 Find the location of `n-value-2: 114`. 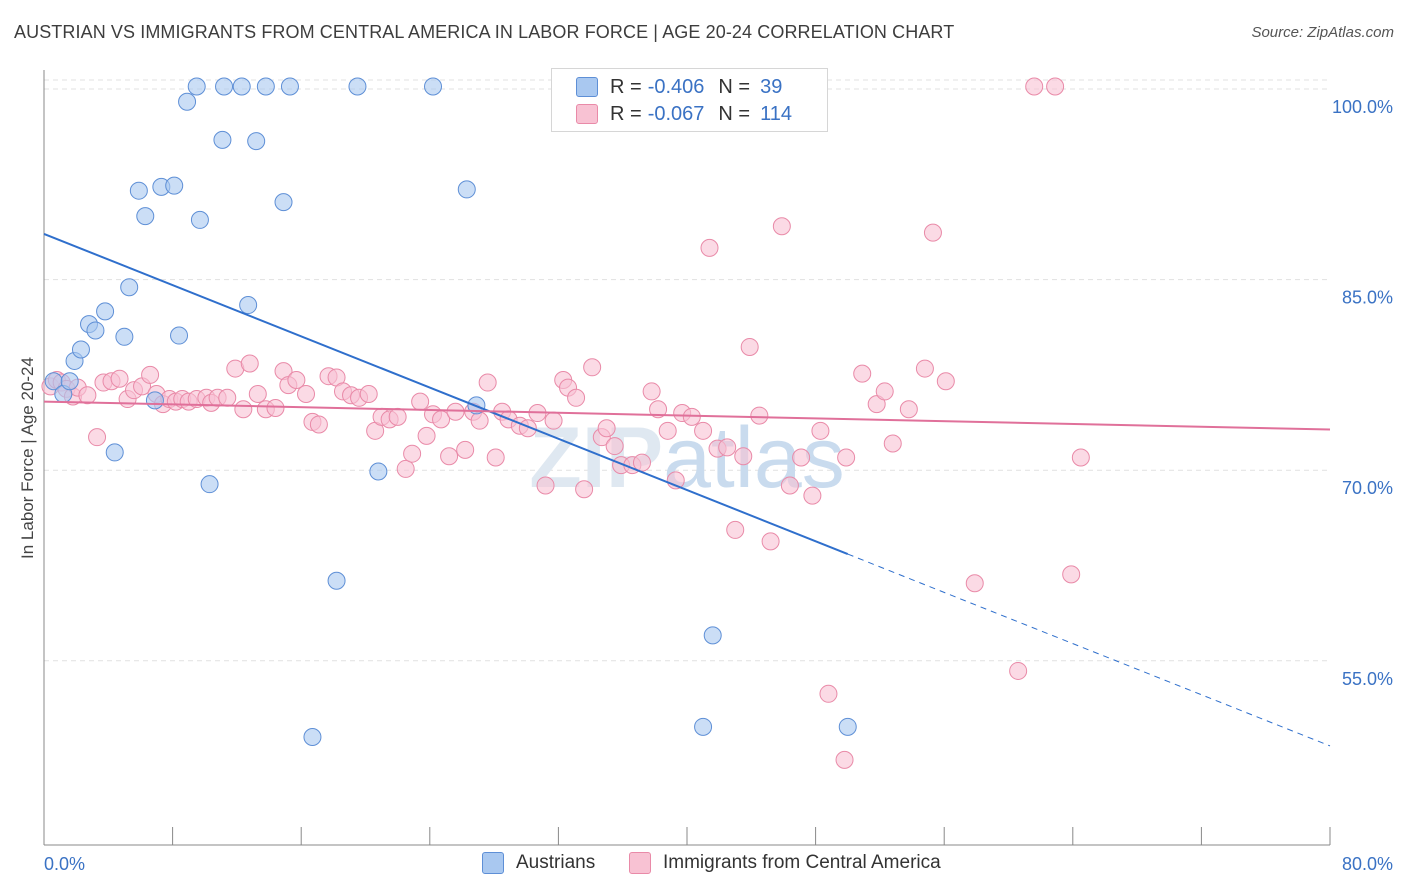

n-value-2: 114 is located at coordinates (776, 113).